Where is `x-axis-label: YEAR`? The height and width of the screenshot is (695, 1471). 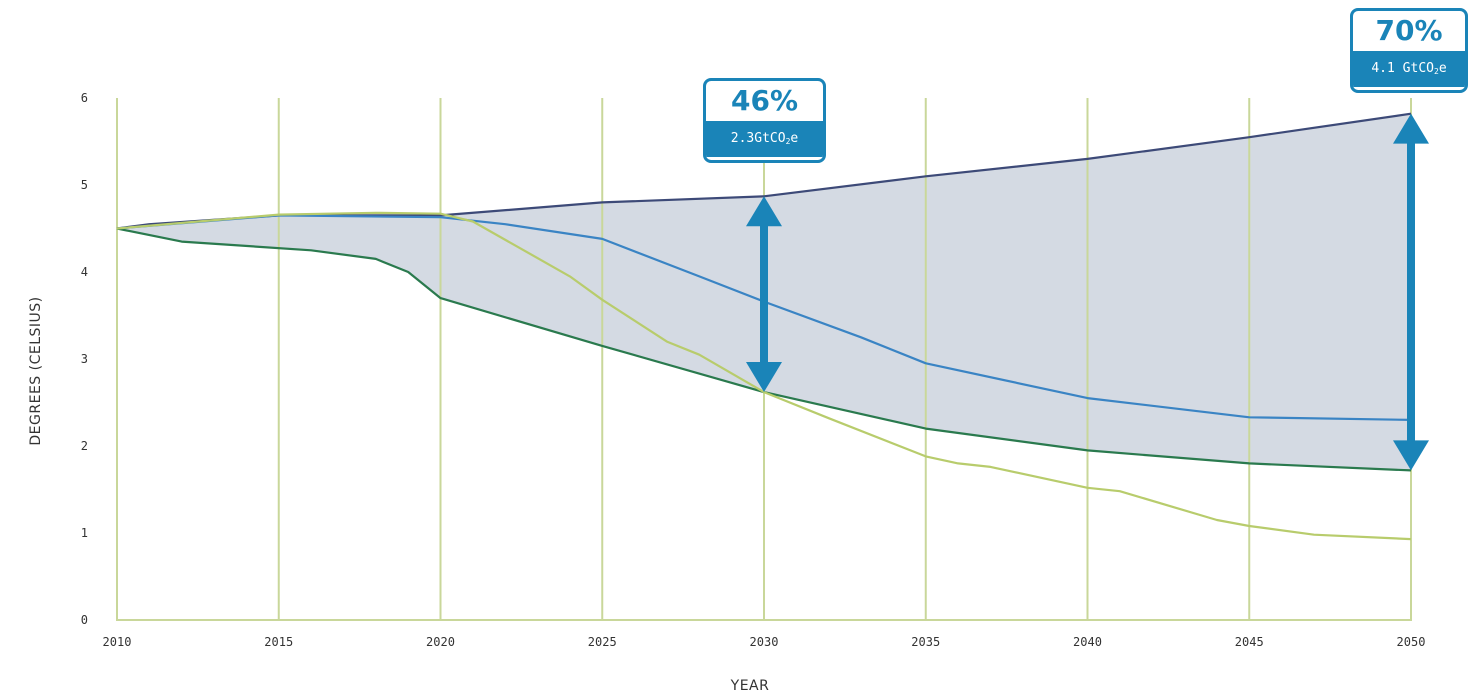
x-axis-label: YEAR is located at coordinates (750, 686).